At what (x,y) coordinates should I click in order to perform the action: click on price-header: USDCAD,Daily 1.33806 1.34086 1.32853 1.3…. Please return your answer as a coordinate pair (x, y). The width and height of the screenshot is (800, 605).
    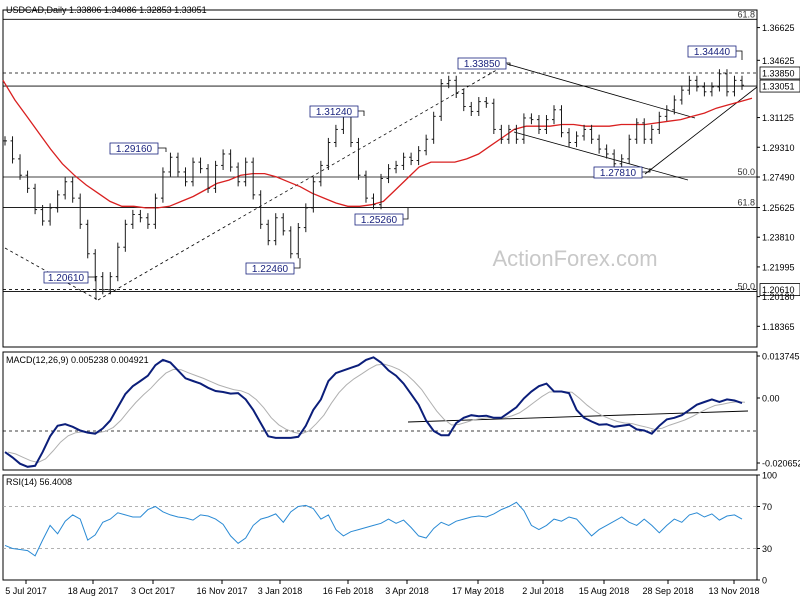
    Looking at the image, I should click on (106, 10).